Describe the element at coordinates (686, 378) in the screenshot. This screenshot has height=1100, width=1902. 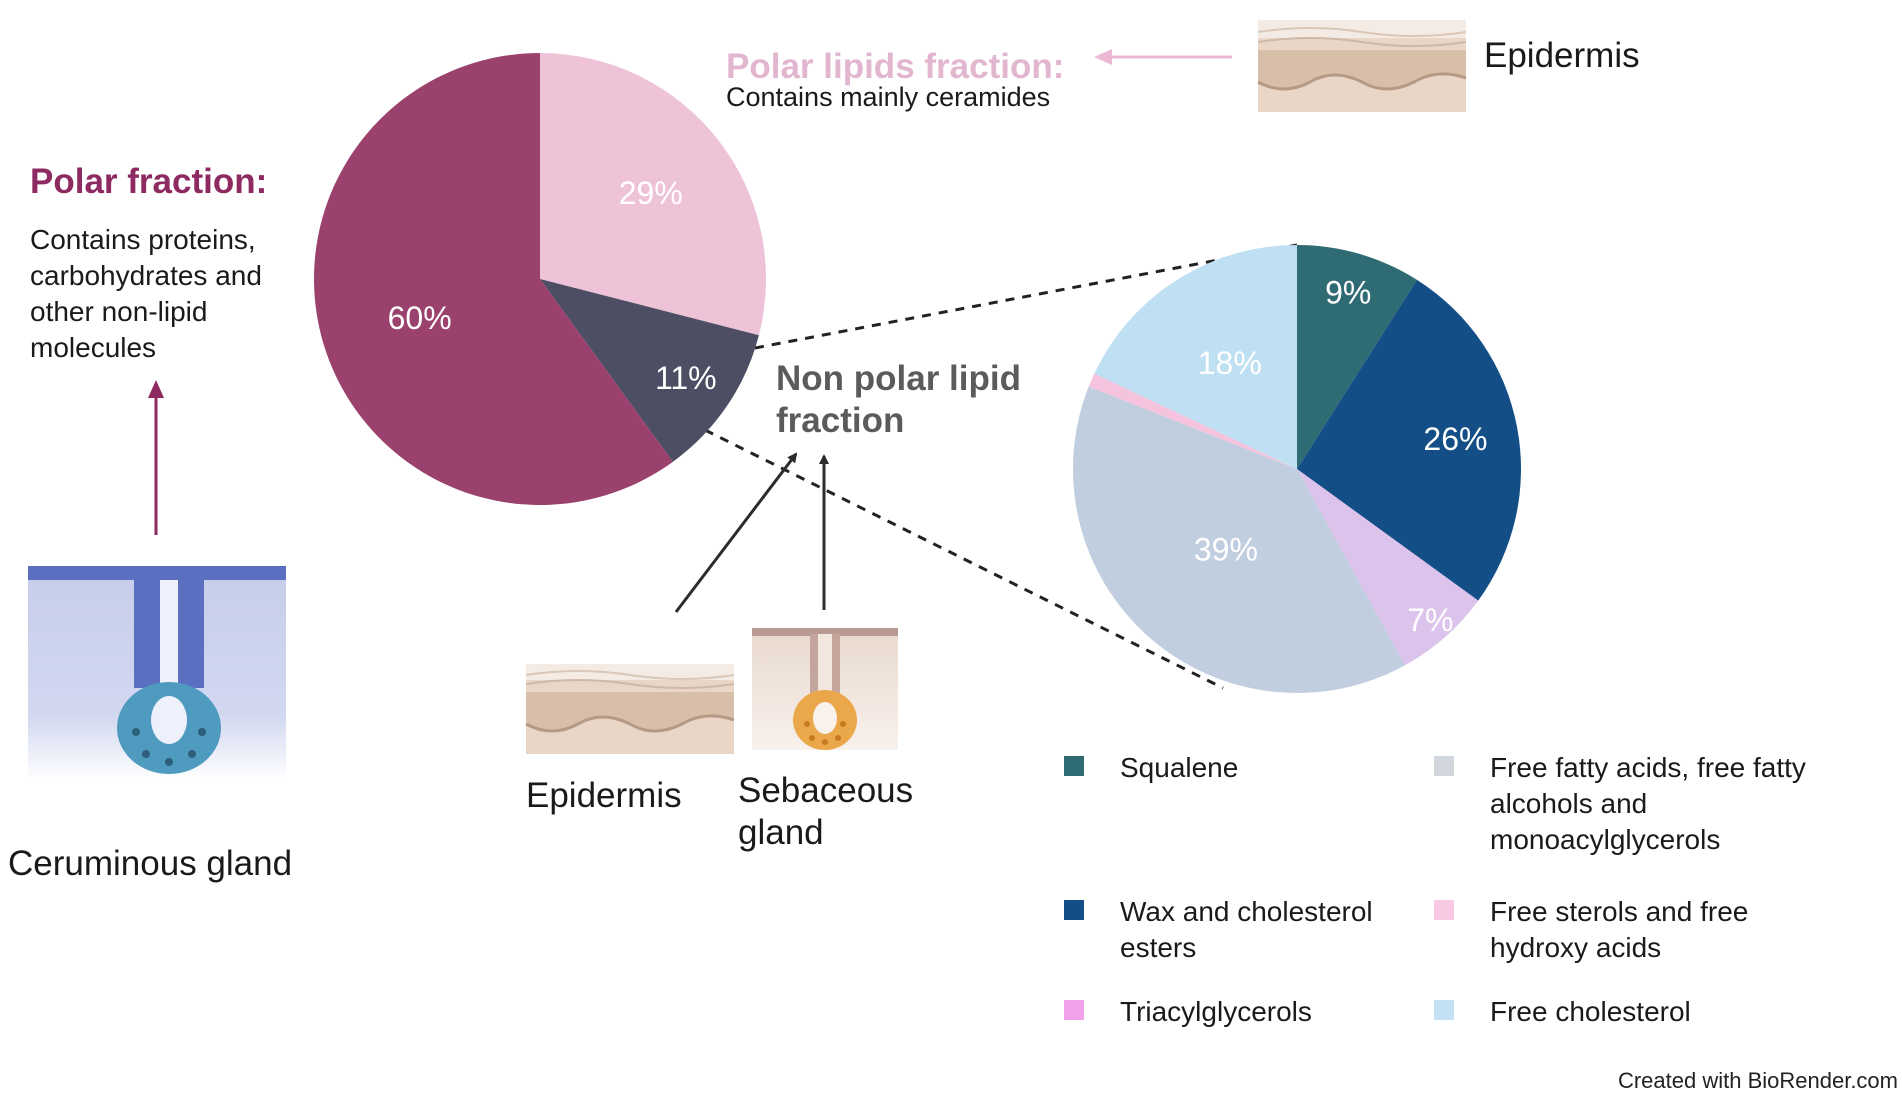
I see `pie-slice-label: 11%` at that location.